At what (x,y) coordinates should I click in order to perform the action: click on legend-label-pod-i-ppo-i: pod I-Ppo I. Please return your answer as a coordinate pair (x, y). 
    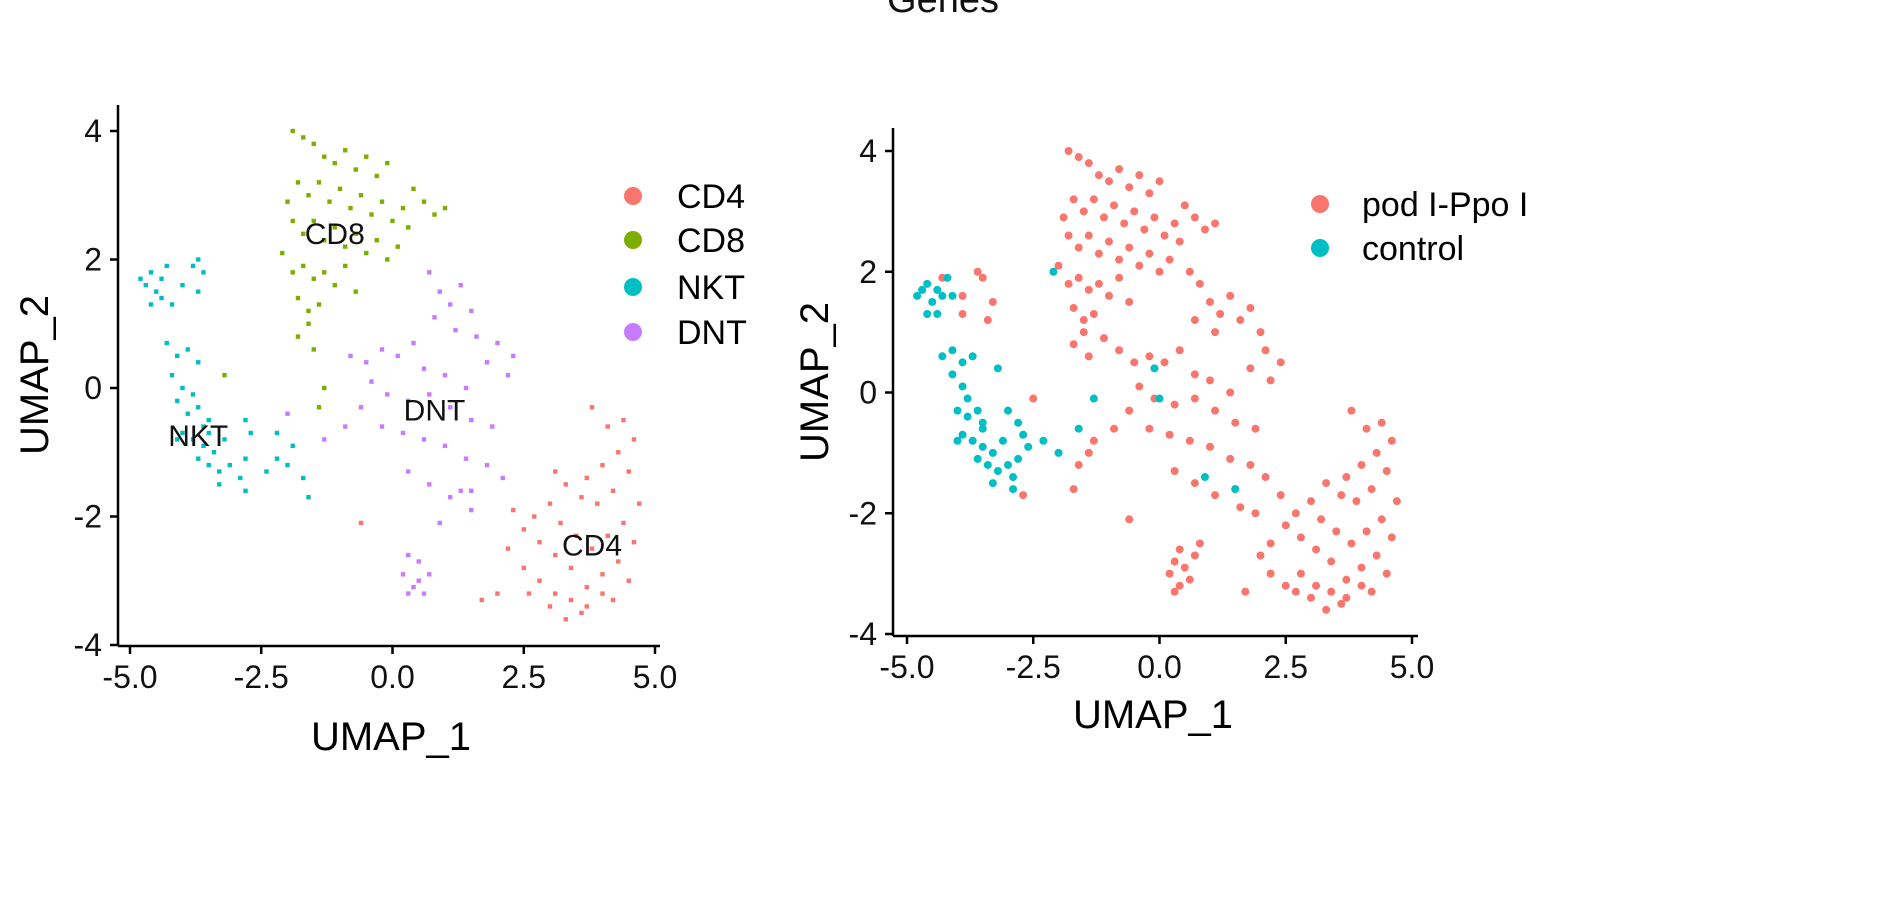
    Looking at the image, I should click on (1445, 205).